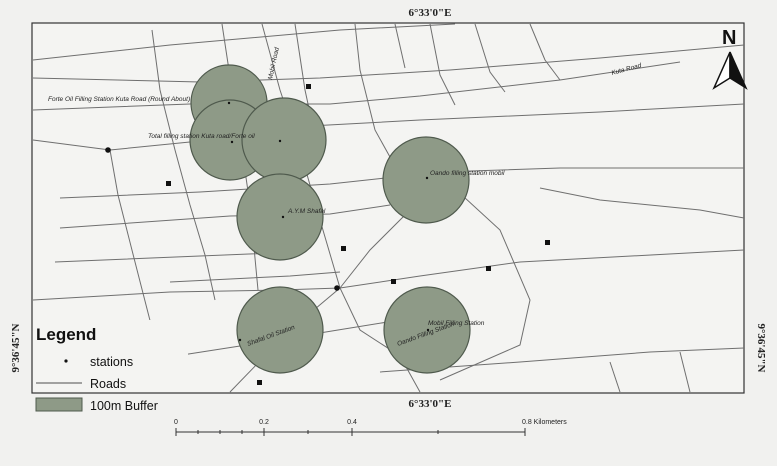 The width and height of the screenshot is (777, 466). Describe the element at coordinates (352, 422) in the screenshot. I see `scale-tick-2: 0.4` at that location.